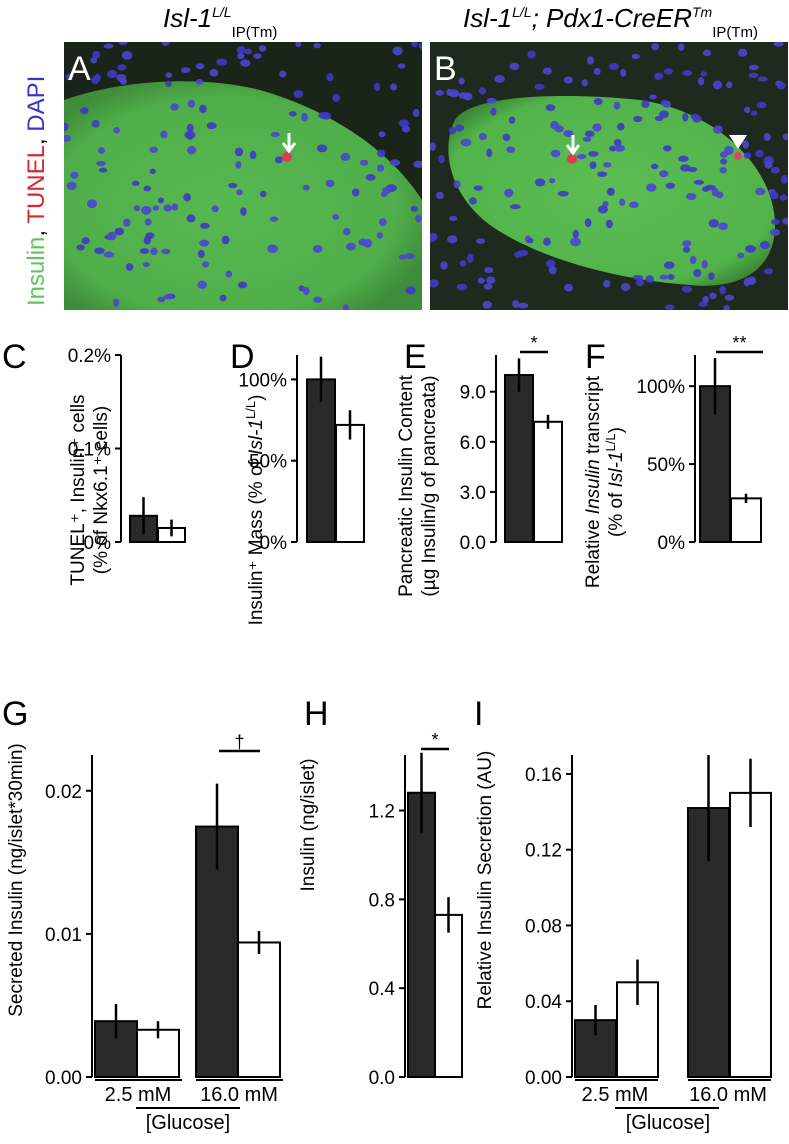  What do you see at coordinates (78, 489) in the screenshot?
I see `ylabel-c-1: TUNEL⁺, Insulin⁺ cells` at bounding box center [78, 489].